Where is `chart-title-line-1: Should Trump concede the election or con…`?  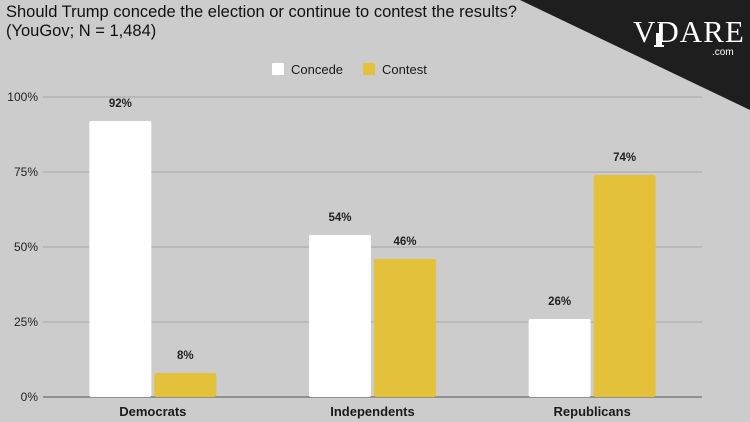
chart-title-line-1: Should Trump concede the election or con… is located at coordinates (261, 12).